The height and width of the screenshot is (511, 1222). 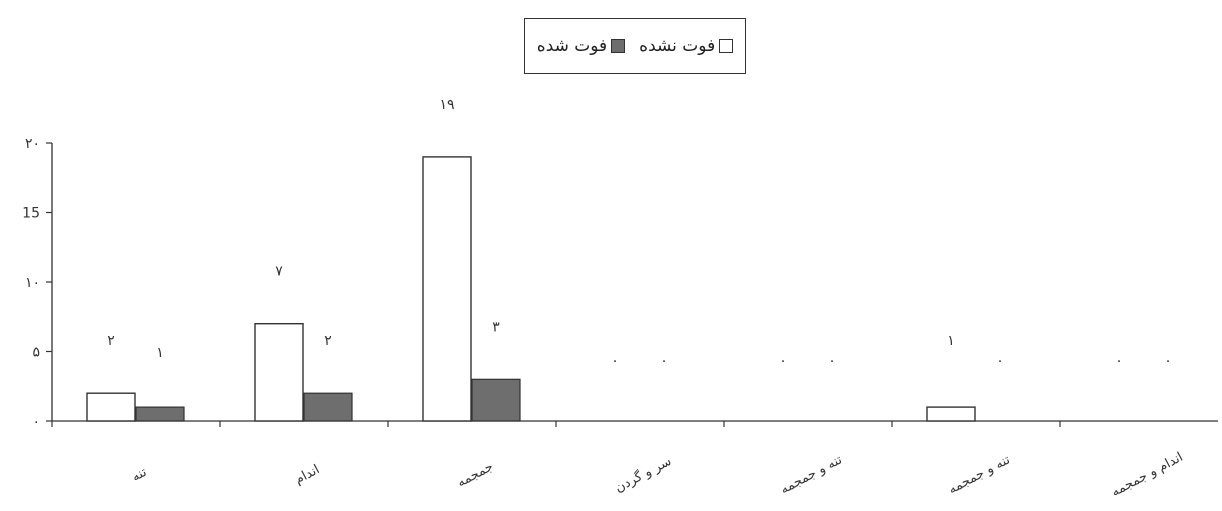 What do you see at coordinates (32, 283) in the screenshot?
I see `y-tick-label-2: ۱۰` at bounding box center [32, 283].